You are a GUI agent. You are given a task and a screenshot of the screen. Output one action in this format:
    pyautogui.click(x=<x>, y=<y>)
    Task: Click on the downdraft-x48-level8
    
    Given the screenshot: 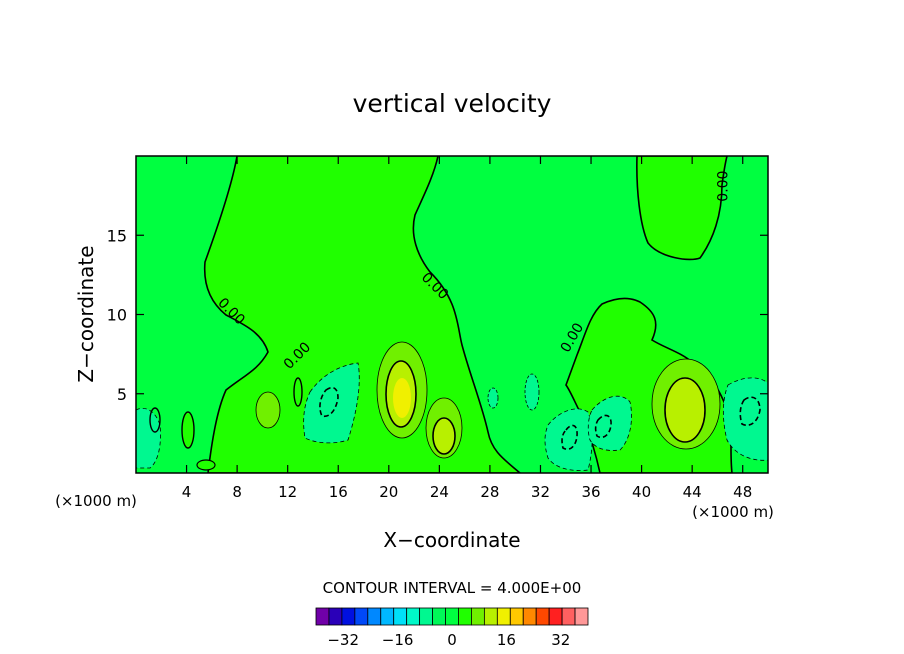 What is the action you would take?
    pyautogui.click(x=750, y=411)
    